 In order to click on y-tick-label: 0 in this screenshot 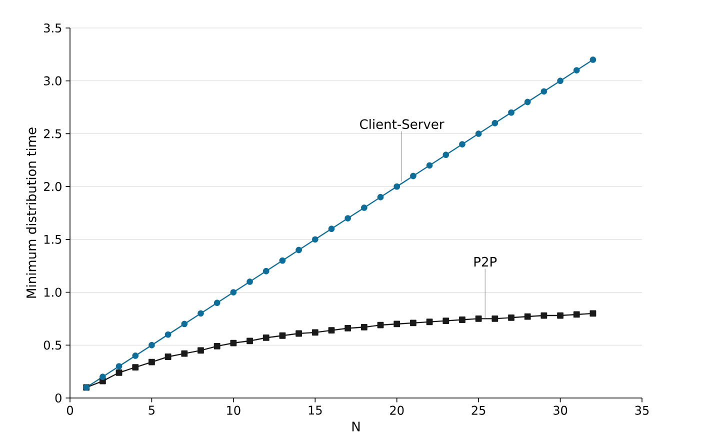, I will do `click(58, 398)`.